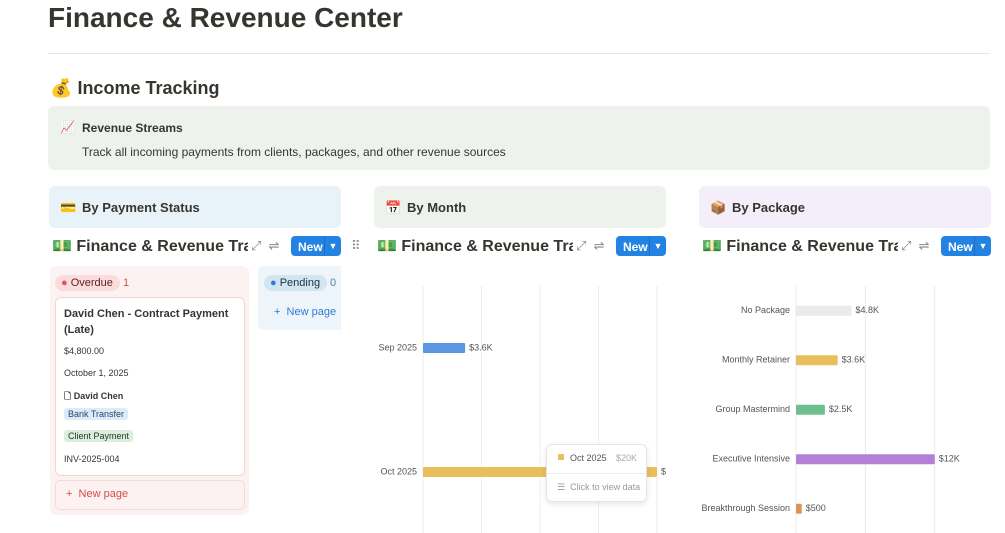  Describe the element at coordinates (67, 127) in the screenshot. I see `callout-icon: 📈` at that location.